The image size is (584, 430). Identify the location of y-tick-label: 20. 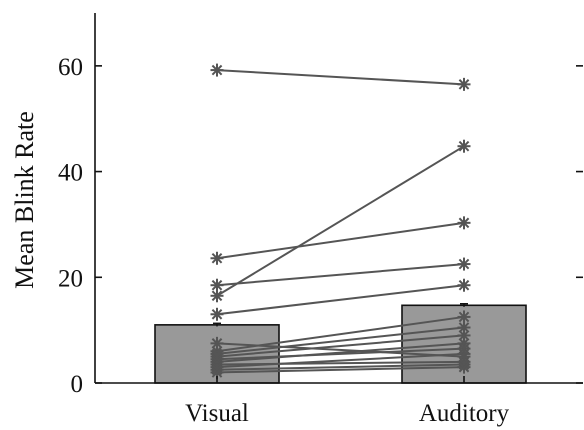
(70, 278).